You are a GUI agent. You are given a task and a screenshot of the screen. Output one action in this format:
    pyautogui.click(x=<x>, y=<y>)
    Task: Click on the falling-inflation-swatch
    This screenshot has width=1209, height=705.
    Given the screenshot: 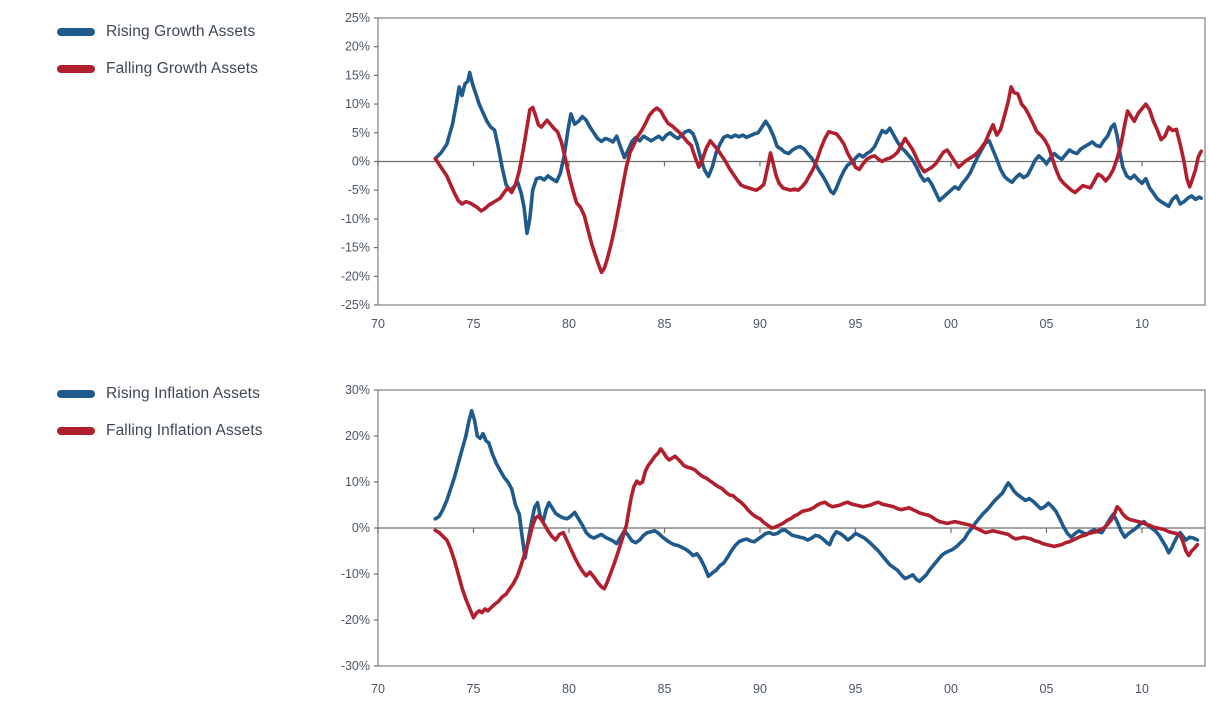 What is the action you would take?
    pyautogui.click(x=76, y=430)
    